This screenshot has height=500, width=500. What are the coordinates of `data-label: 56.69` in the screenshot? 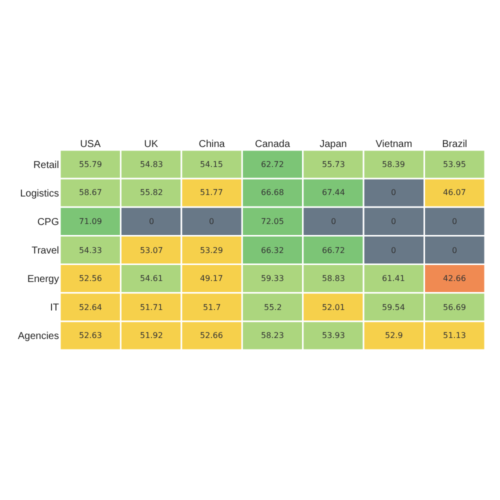 It's located at (454, 307).